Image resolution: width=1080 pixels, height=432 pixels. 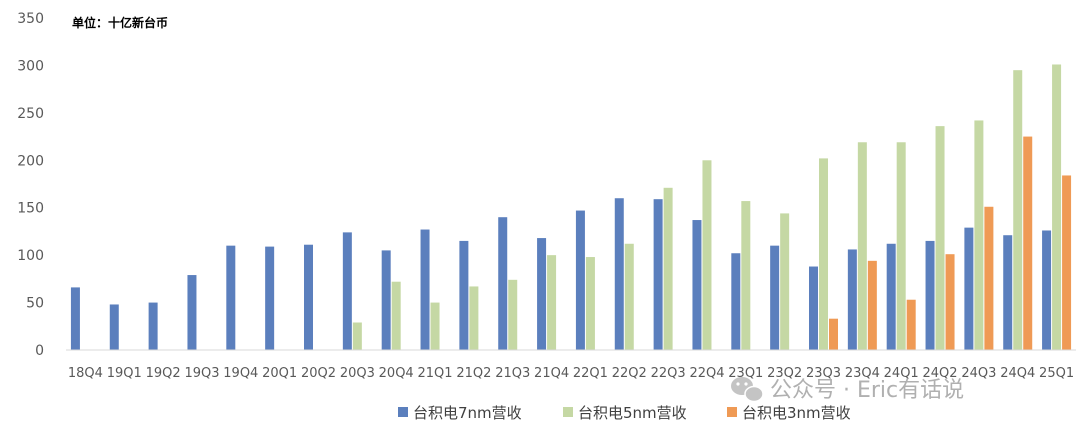 What do you see at coordinates (467, 413) in the screenshot?
I see `legend-label: 台积电7nm营收` at bounding box center [467, 413].